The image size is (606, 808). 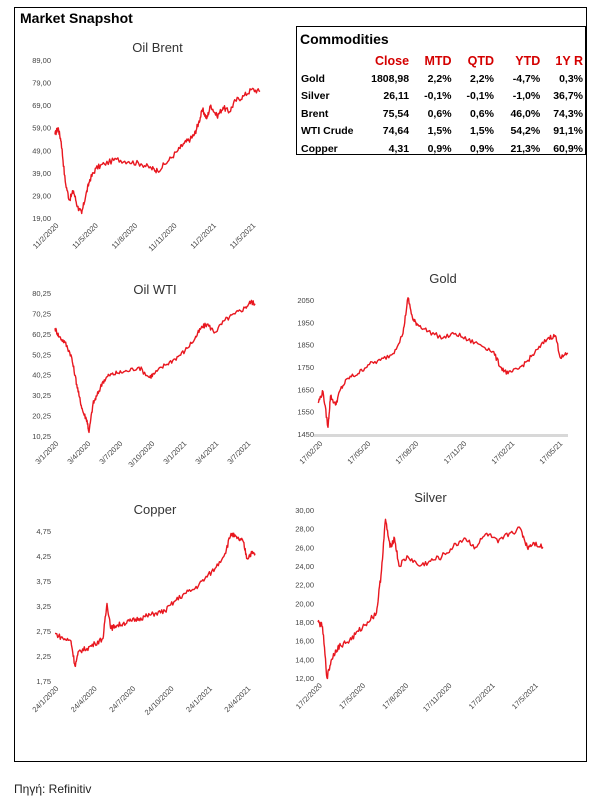 I want to click on x-tick-label: 24/7/2020, so click(x=122, y=699).